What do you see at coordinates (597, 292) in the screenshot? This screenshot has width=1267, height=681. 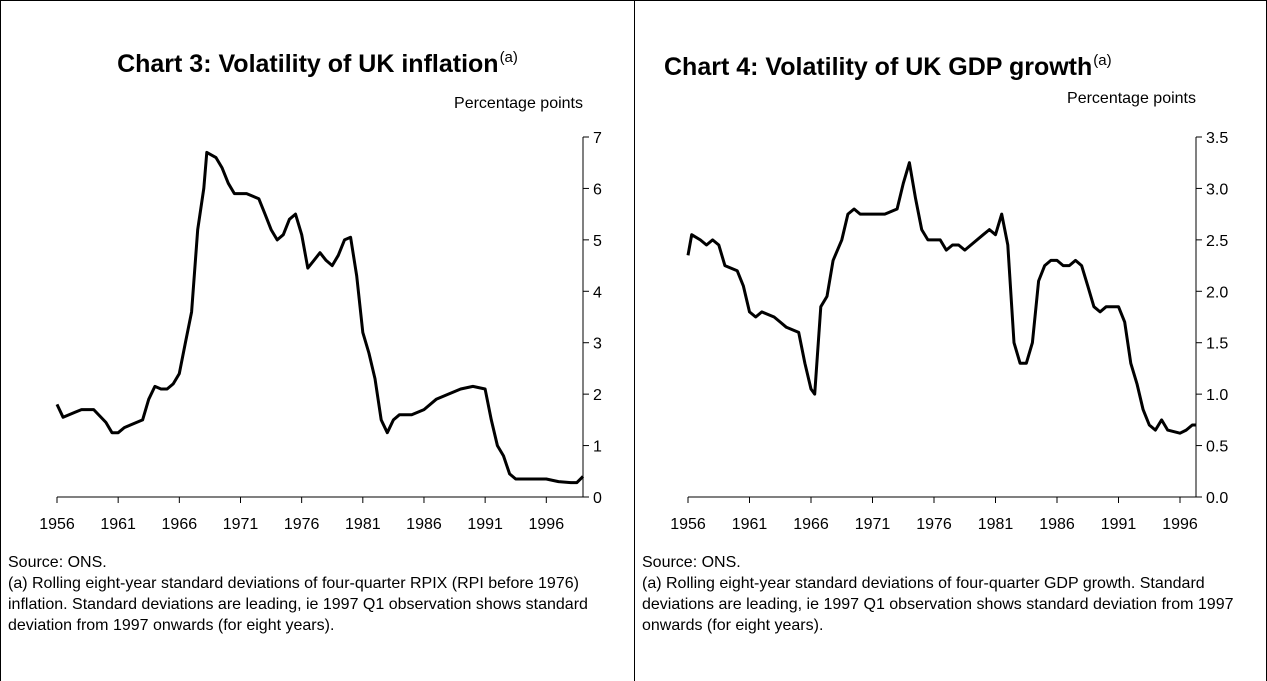 I see `y-tick-label: 4` at bounding box center [597, 292].